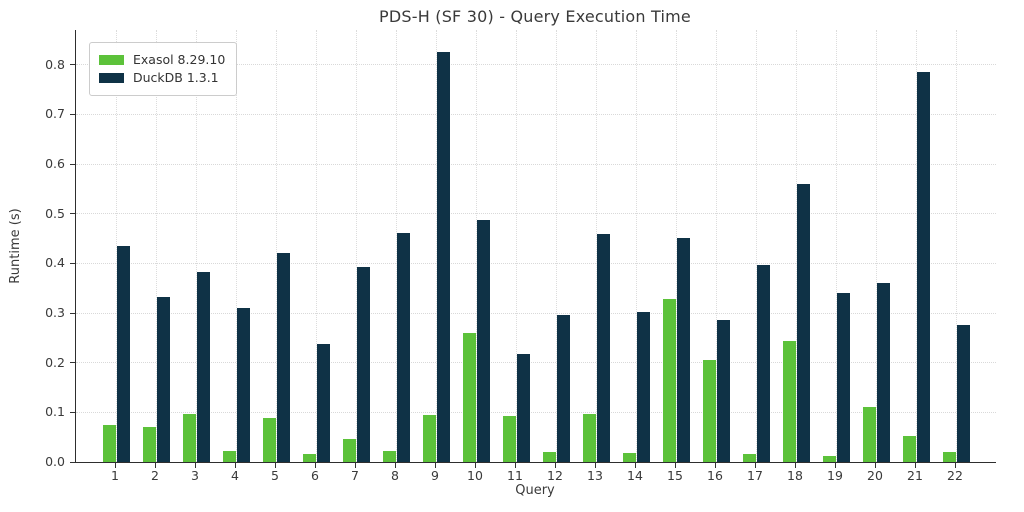  I want to click on x-tick-label: 12, so click(555, 475).